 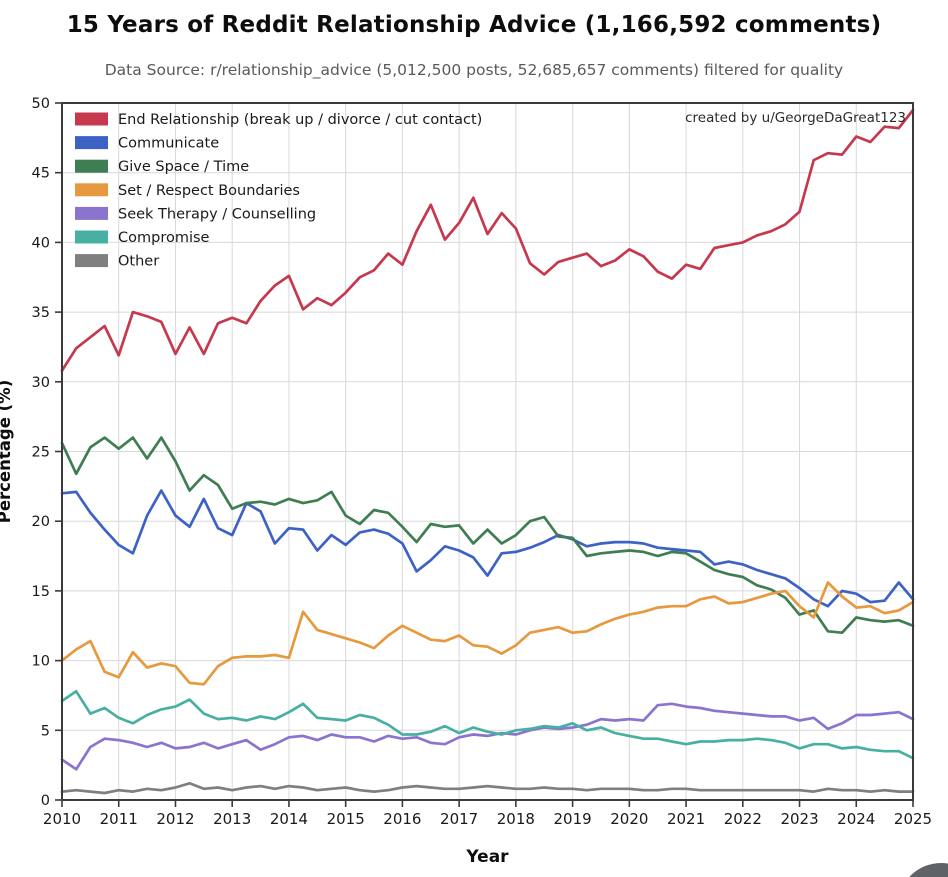 What do you see at coordinates (743, 819) in the screenshot?
I see `x-tick-label: 2022` at bounding box center [743, 819].